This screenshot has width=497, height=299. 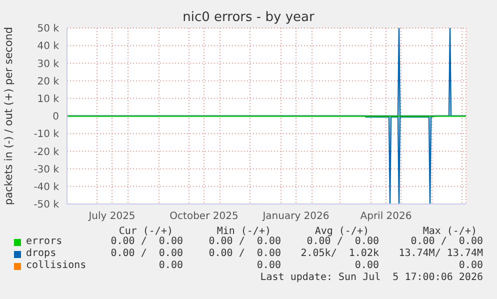 I want to click on y-axis-title: packets in (-) / out (+) per second, so click(x=9, y=116).